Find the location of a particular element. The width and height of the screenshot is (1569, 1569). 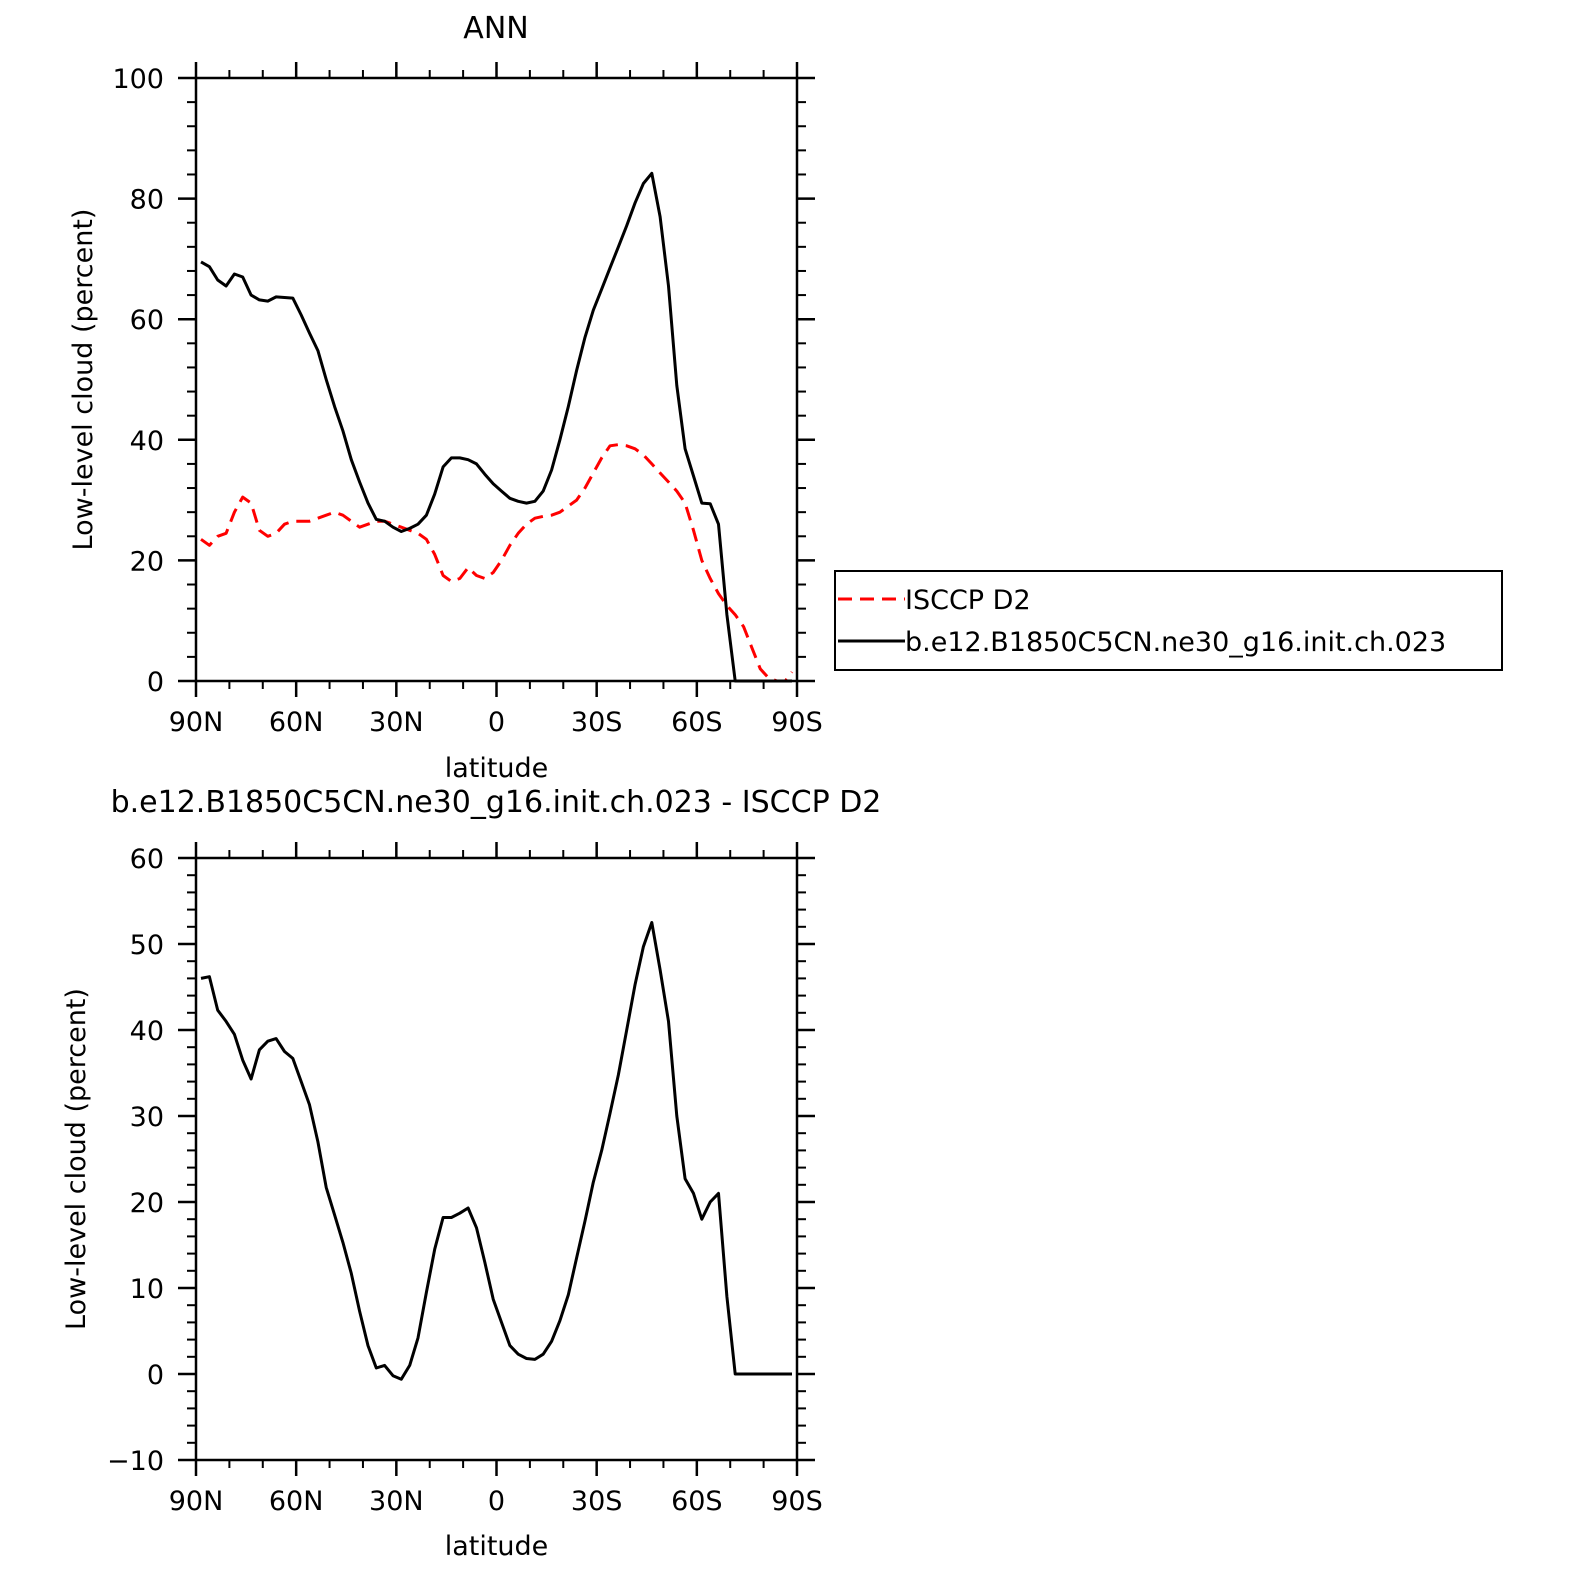

legend-label: ISCCP D2 is located at coordinates (968, 600).